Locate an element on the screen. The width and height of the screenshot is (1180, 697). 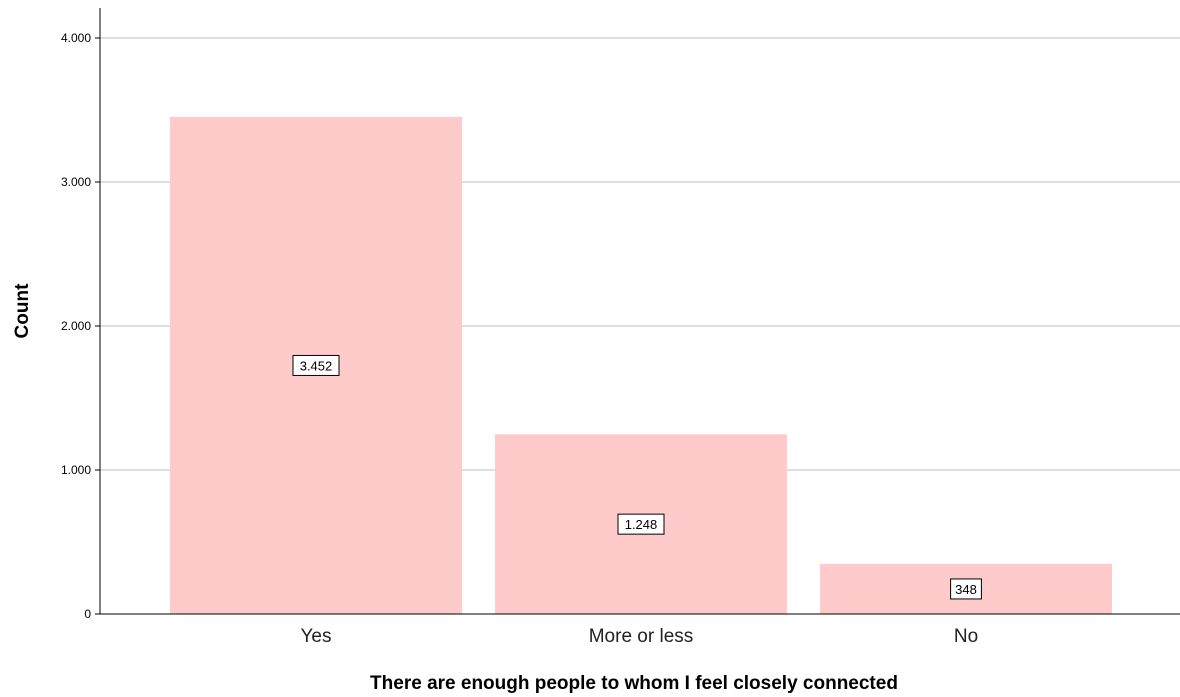
data-label: 3.452 is located at coordinates (316, 365).